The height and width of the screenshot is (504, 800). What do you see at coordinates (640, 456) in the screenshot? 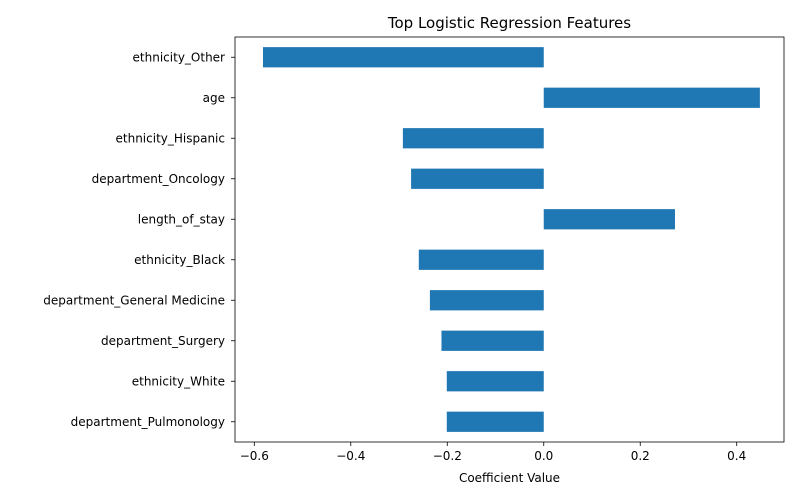
I see `x-tick-label: 0.2` at bounding box center [640, 456].